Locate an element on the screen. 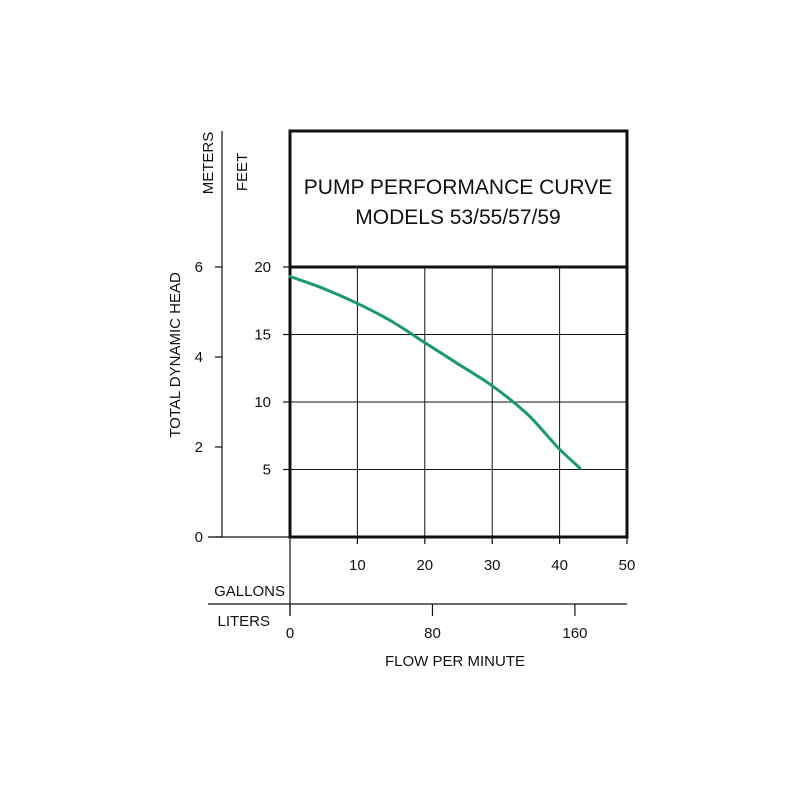 The height and width of the screenshot is (800, 800). liters-unit-label: LITERS is located at coordinates (243, 621).